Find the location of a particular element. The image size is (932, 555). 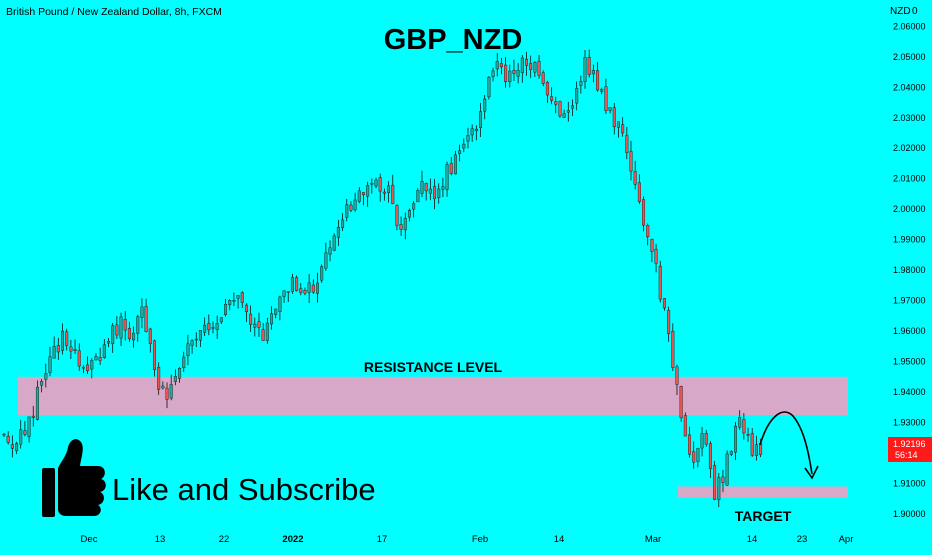

time-tick-label: 14 is located at coordinates (559, 539).